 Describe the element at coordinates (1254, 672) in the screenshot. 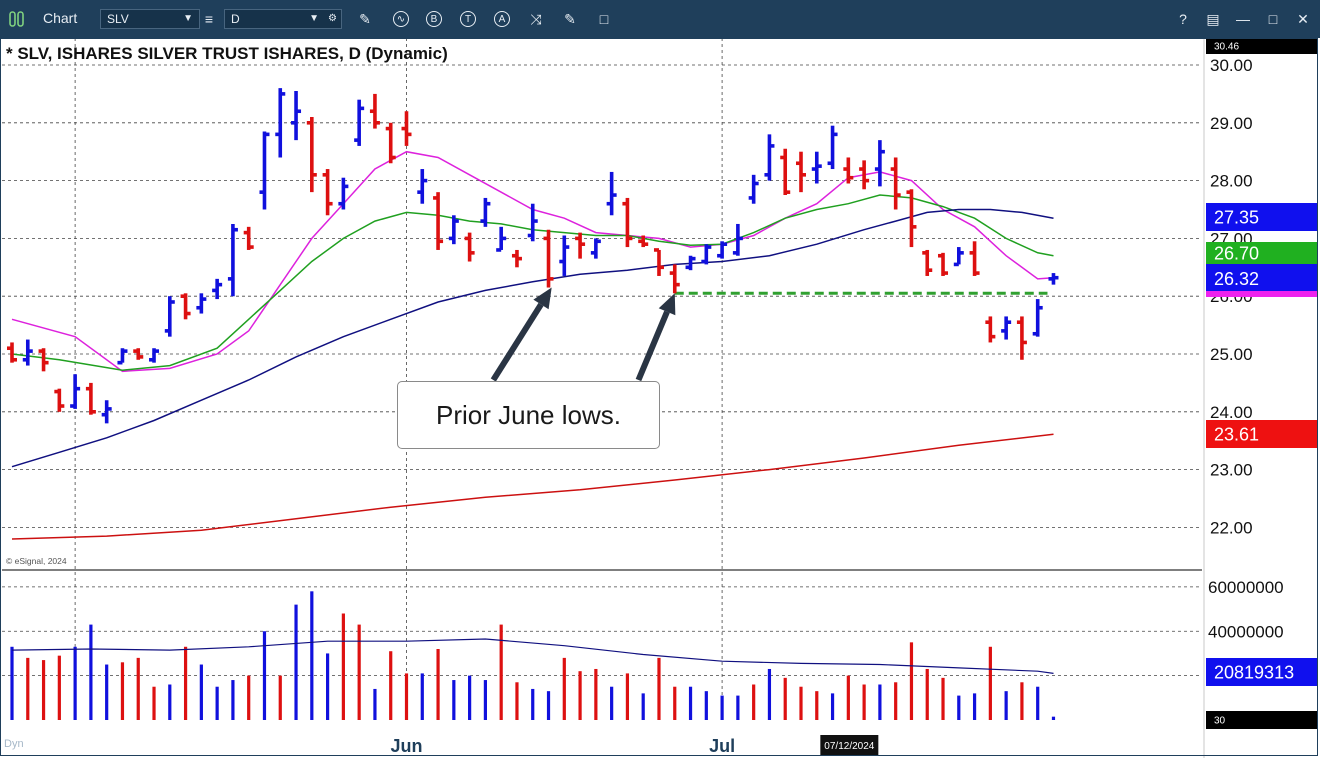

I see `volume-value-label-text: 20819313` at that location.